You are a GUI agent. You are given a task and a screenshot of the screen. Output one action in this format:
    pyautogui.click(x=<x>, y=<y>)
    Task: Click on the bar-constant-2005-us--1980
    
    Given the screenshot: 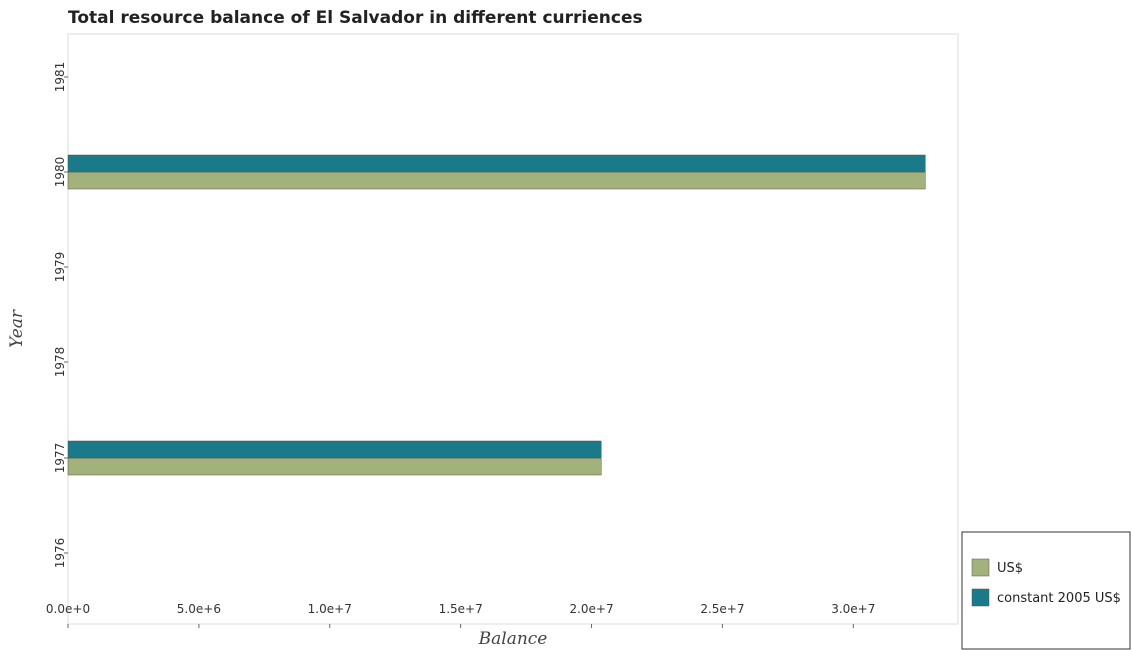 What is the action you would take?
    pyautogui.click(x=496, y=163)
    